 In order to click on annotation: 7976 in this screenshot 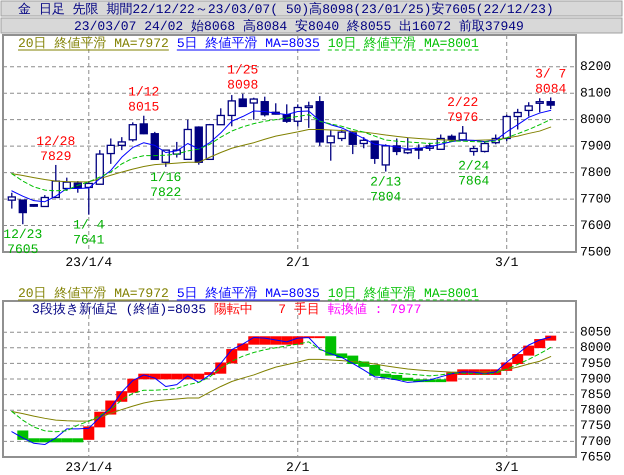, I will do `click(462, 118)`.